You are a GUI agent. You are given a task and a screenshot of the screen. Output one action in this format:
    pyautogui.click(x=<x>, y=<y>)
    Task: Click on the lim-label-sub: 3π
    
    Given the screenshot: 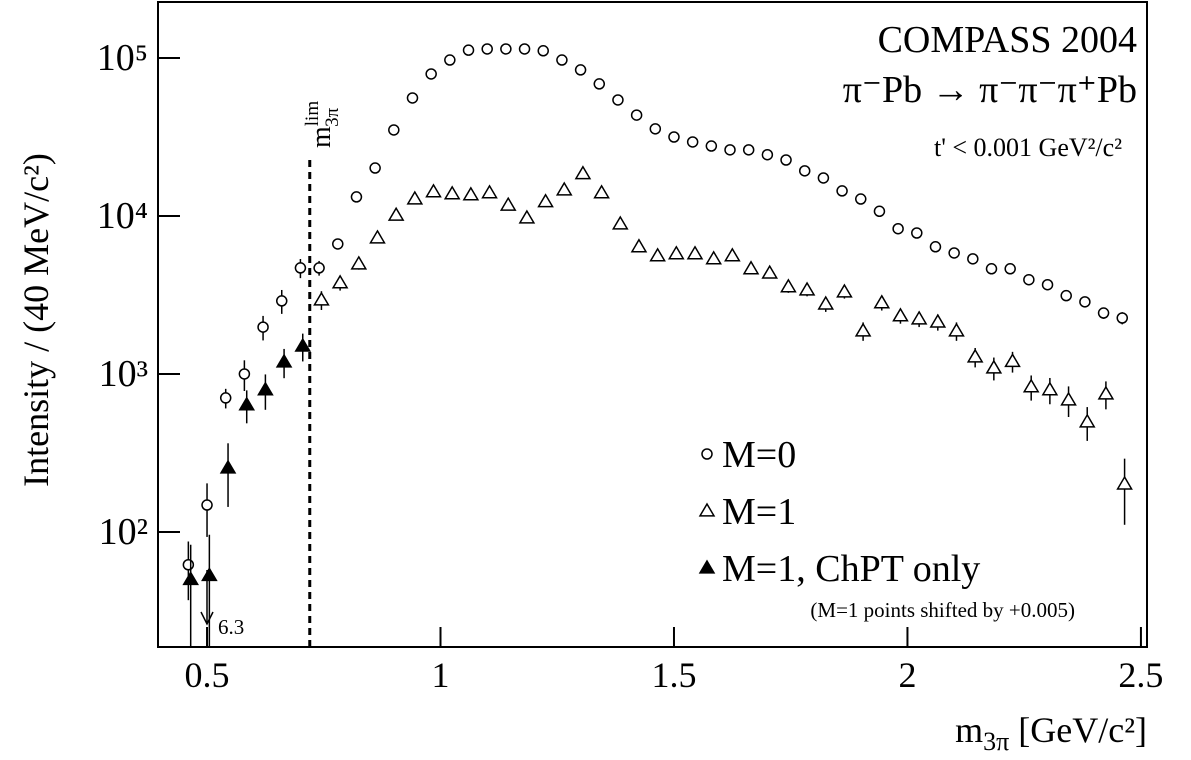 What is the action you would take?
    pyautogui.click(x=332, y=117)
    